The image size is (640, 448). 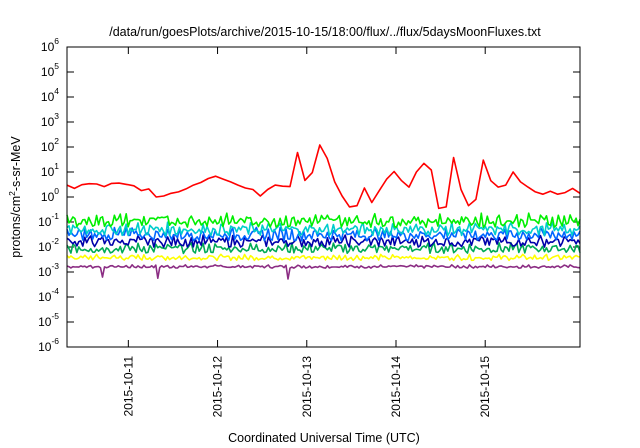 I want to click on y-tick-label: 10⁻³, so click(x=48, y=270).